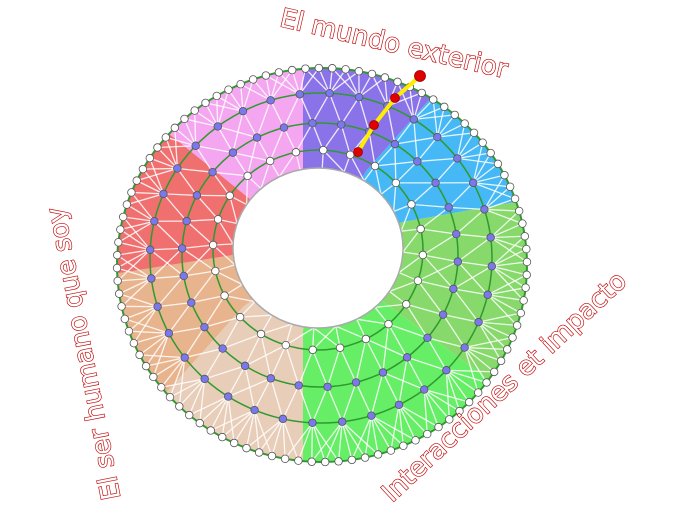  I want to click on path-line, so click(389, 114).